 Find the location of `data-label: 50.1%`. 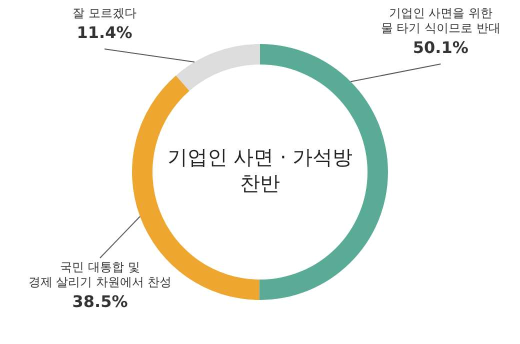

data-label: 50.1% is located at coordinates (440, 48).